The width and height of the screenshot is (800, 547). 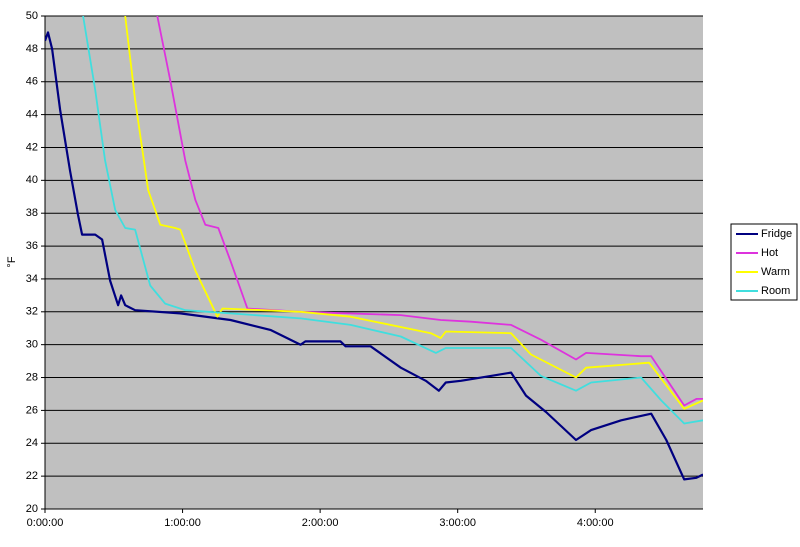 I want to click on y-tick-label: 30, so click(x=32, y=345).